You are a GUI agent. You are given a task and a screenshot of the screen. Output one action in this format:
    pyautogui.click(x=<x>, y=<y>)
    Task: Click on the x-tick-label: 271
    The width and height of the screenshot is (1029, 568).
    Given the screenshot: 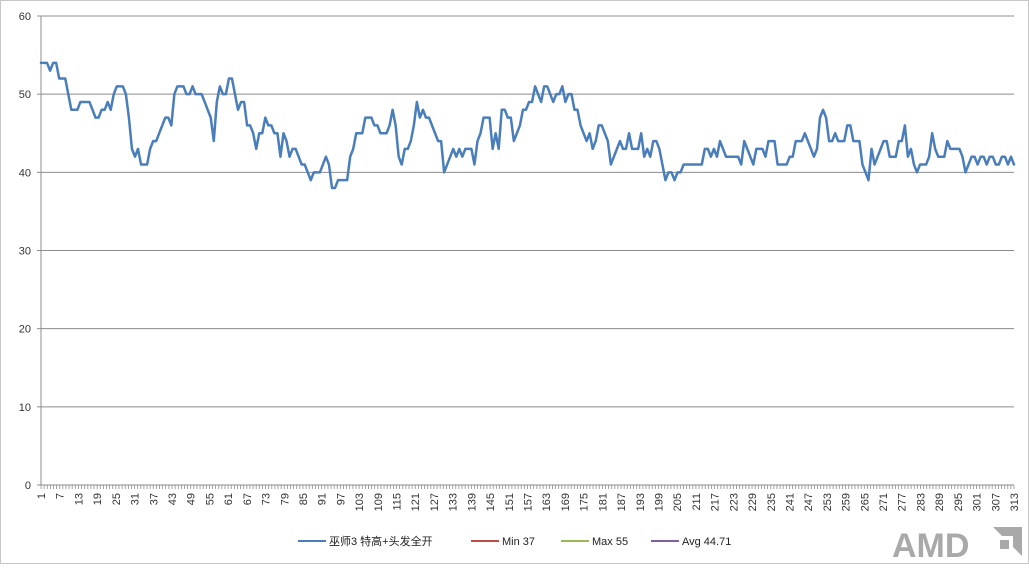 What is the action you would take?
    pyautogui.click(x=884, y=502)
    